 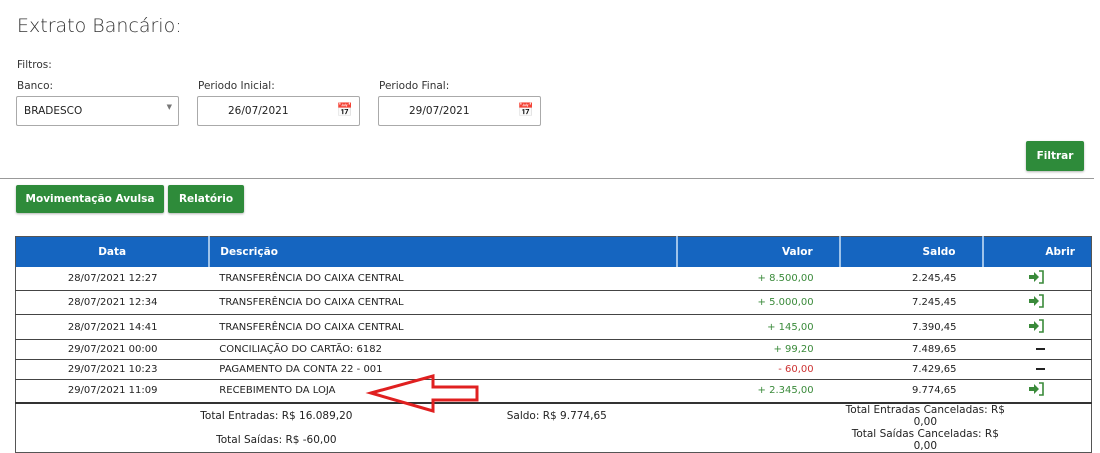 What do you see at coordinates (911, 369) in the screenshot?
I see `row-balance: 7.429,65` at bounding box center [911, 369].